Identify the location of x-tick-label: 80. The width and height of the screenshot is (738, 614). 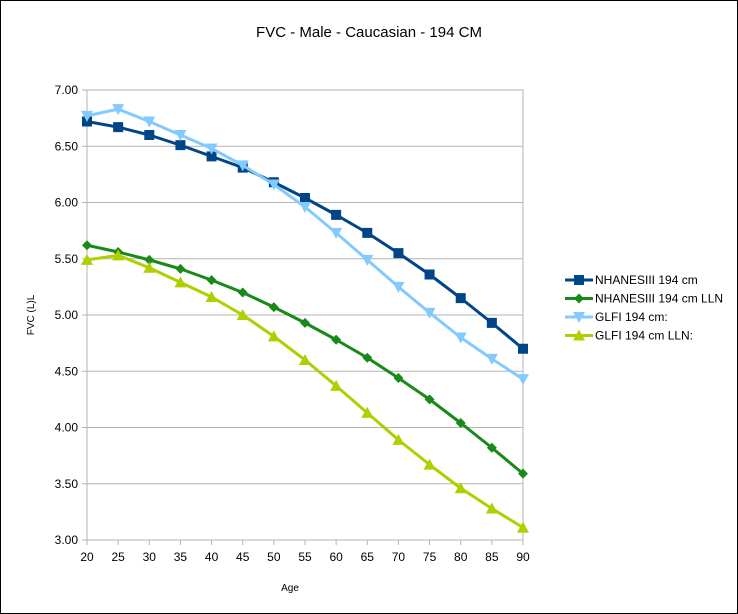
(461, 557).